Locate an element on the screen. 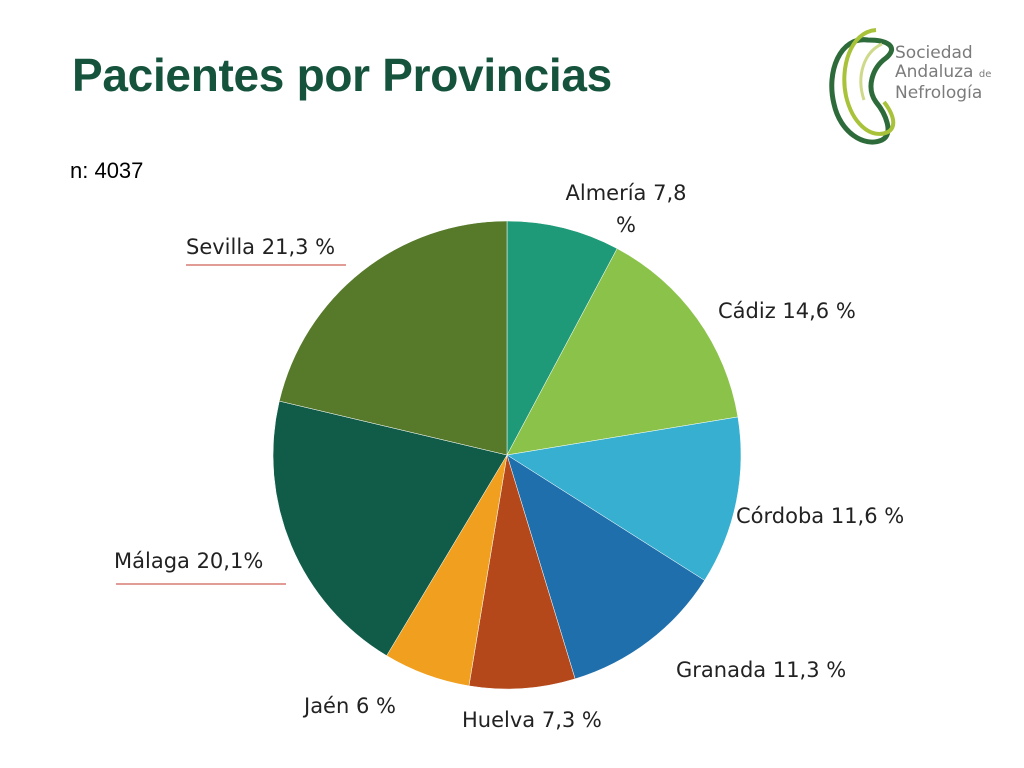  pie-label-jaen: Jaén 6 % is located at coordinates (349, 706).